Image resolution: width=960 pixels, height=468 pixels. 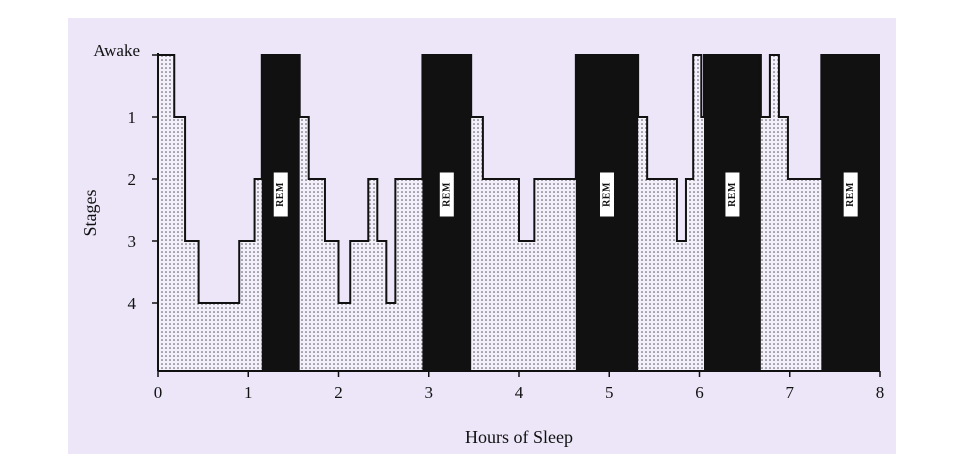 What do you see at coordinates (158, 392) in the screenshot?
I see `x-tick-label-0: 0` at bounding box center [158, 392].